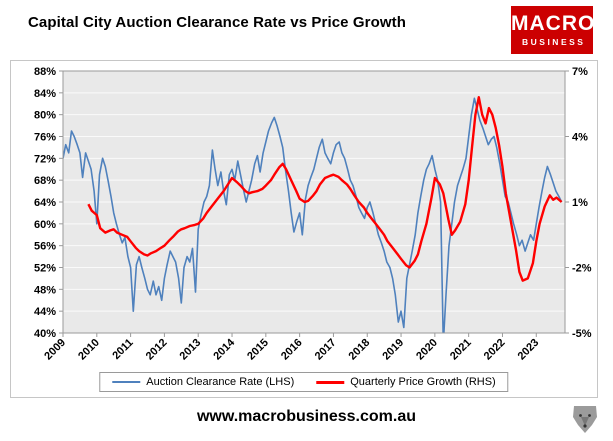 This screenshot has height=441, width=613. I want to click on left-axis-tick-label: 48%, so click(45, 290).